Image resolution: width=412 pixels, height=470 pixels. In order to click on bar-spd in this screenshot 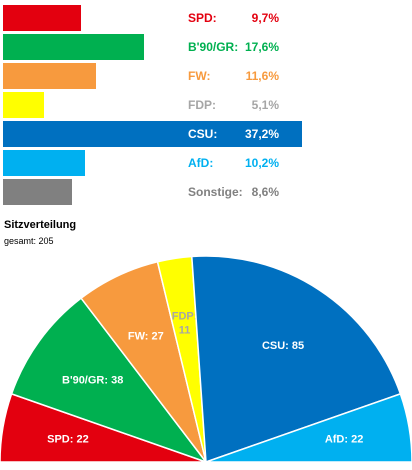, I will do `click(42, 18)`.